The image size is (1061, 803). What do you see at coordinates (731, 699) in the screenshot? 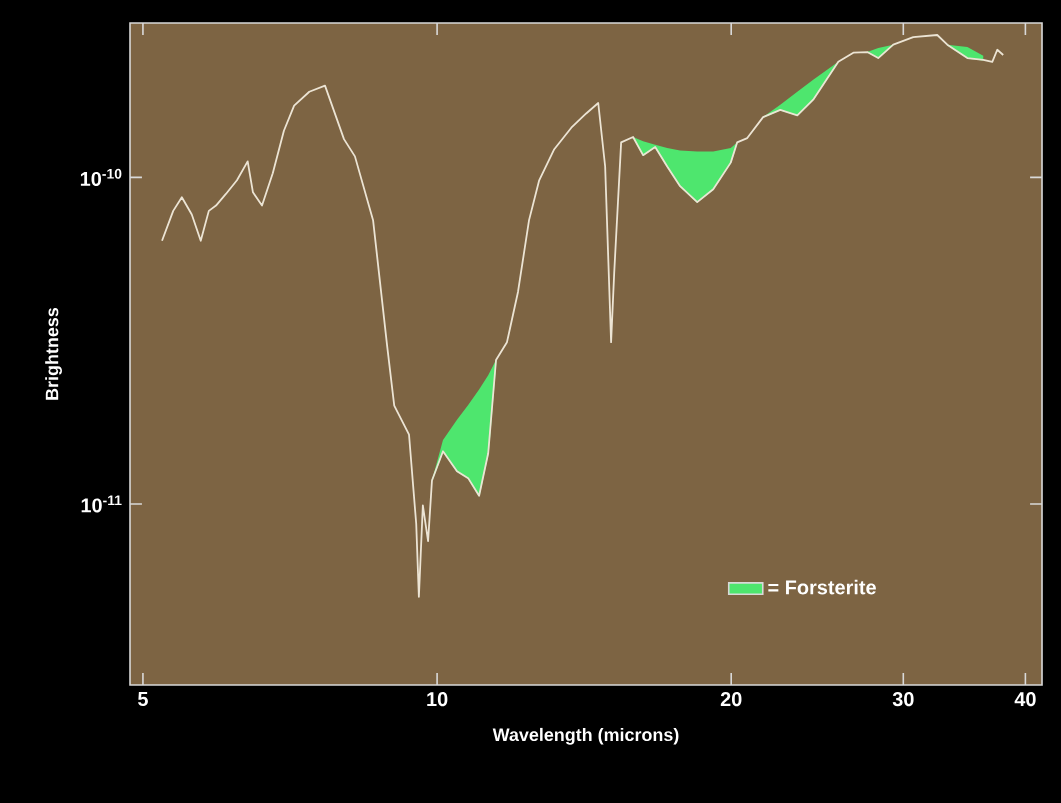
I see `x-tick-label: 20` at bounding box center [731, 699].